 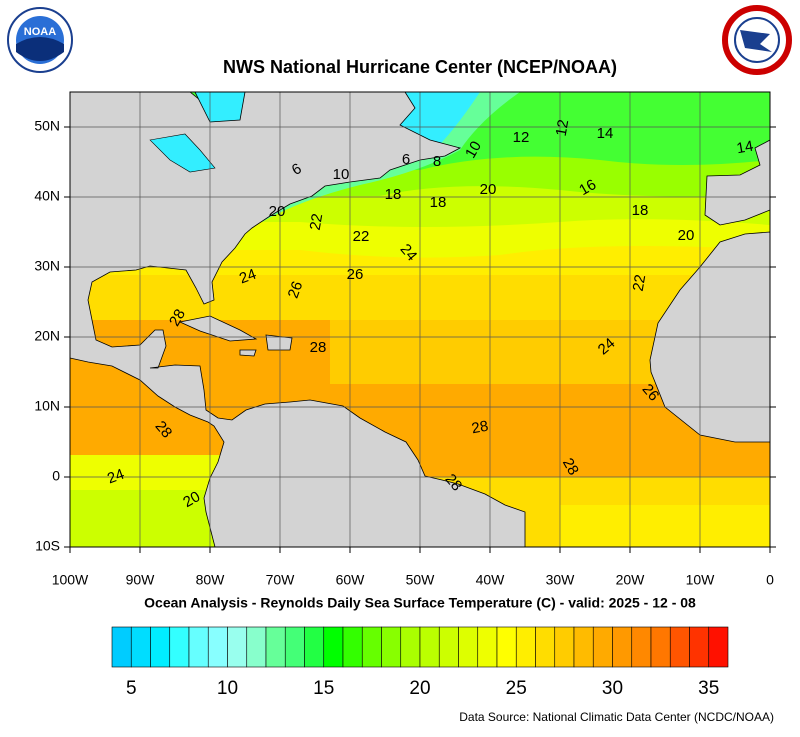 What do you see at coordinates (437, 161) in the screenshot?
I see `contour-label: 8` at bounding box center [437, 161].